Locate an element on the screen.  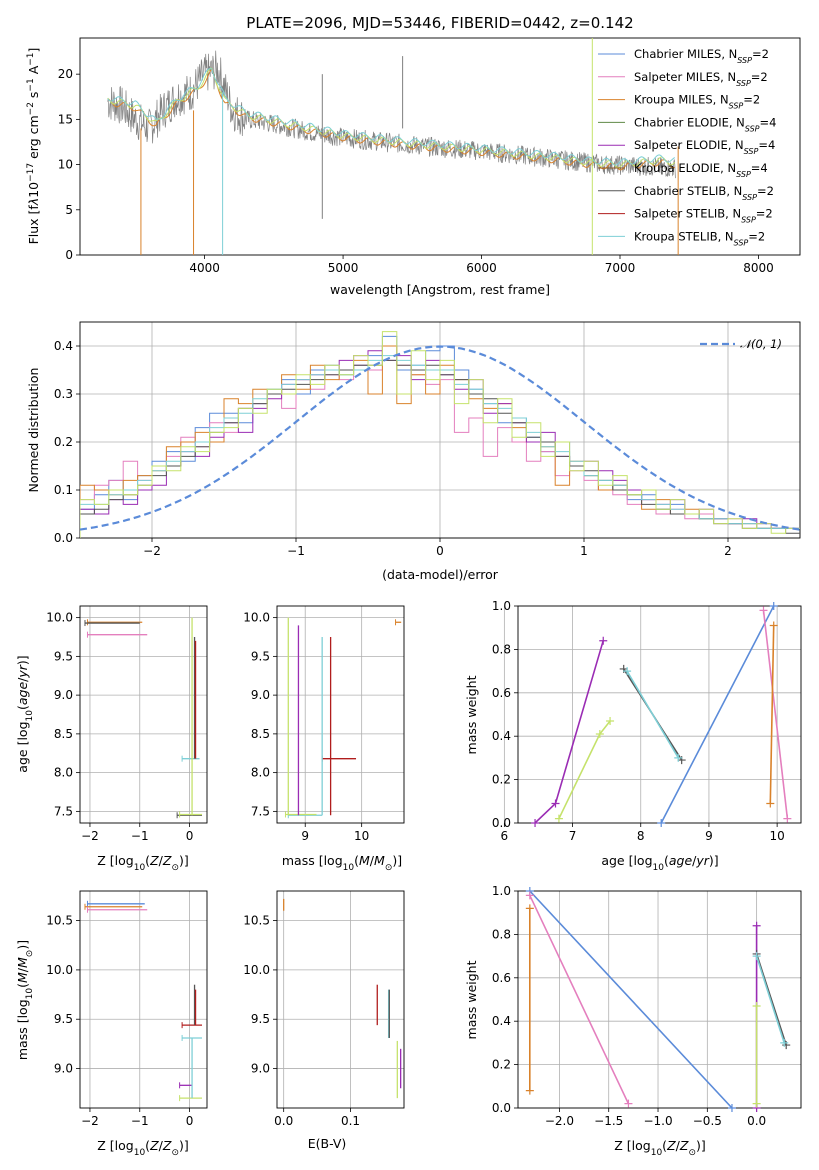
model-spectrum is located at coordinates (391, 118).